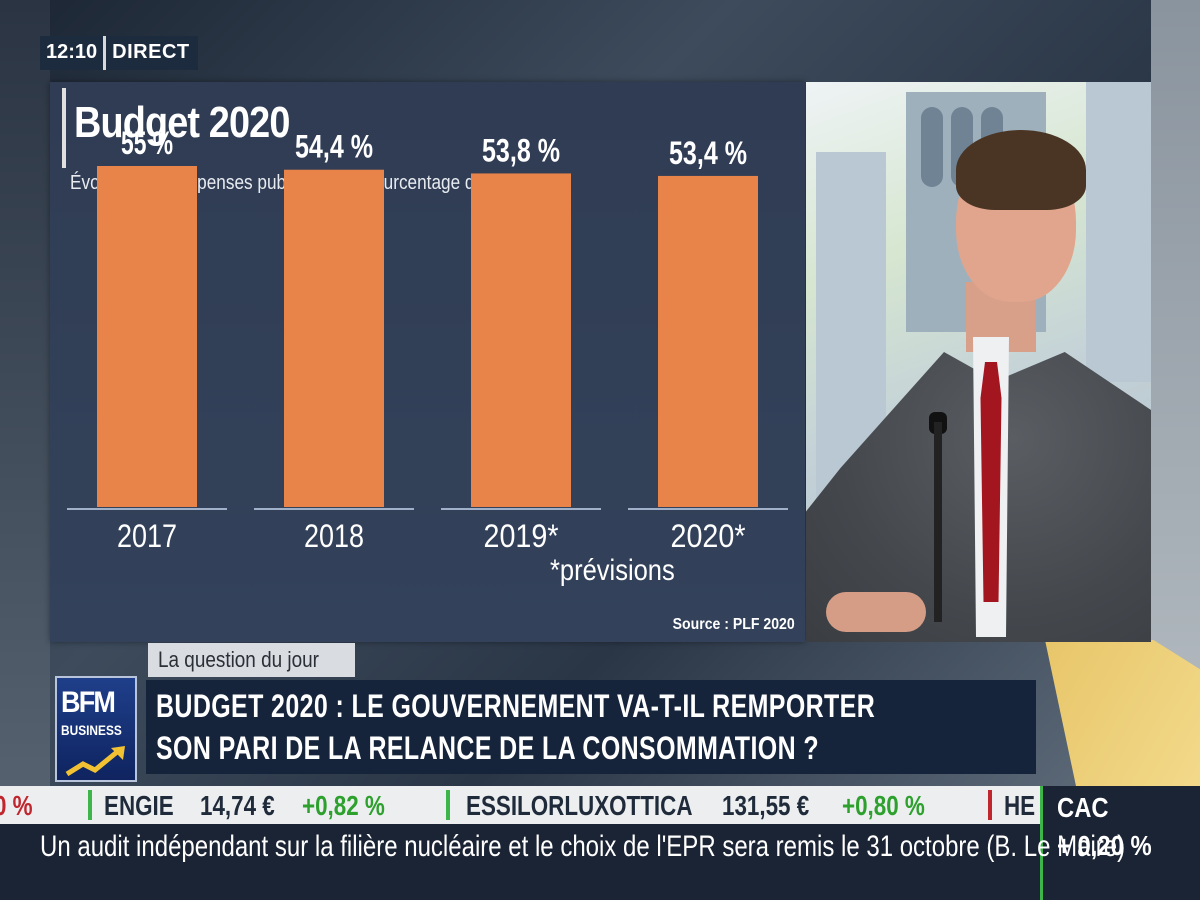 This screenshot has height=900, width=1200. I want to click on background-left-blur, so click(25, 393).